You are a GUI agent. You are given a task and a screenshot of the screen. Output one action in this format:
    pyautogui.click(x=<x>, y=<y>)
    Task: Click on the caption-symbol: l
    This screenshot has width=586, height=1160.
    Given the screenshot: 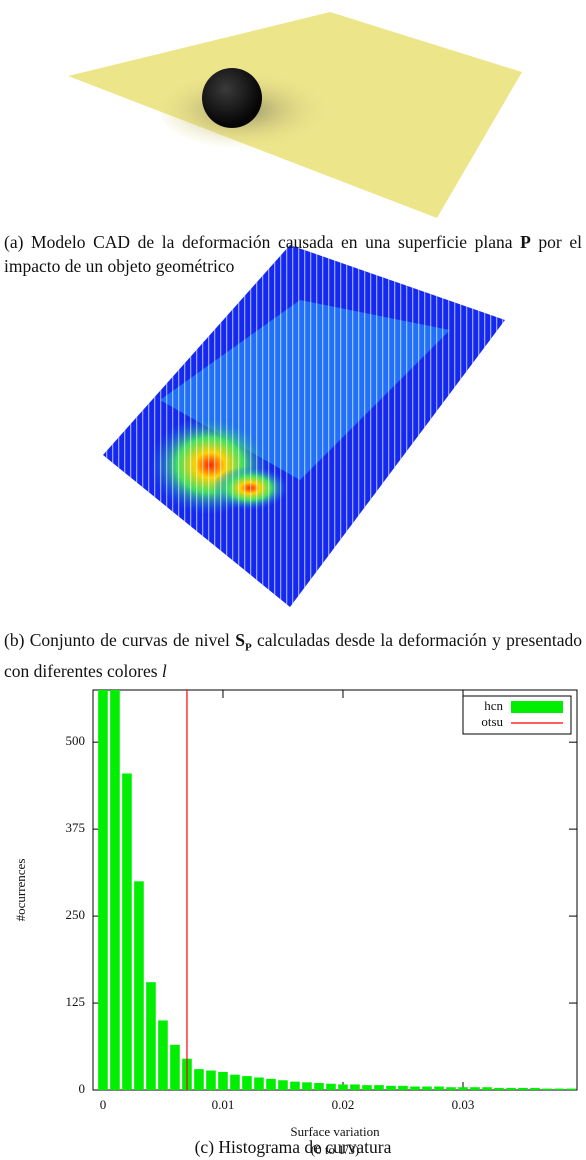 What is the action you would take?
    pyautogui.click(x=164, y=671)
    